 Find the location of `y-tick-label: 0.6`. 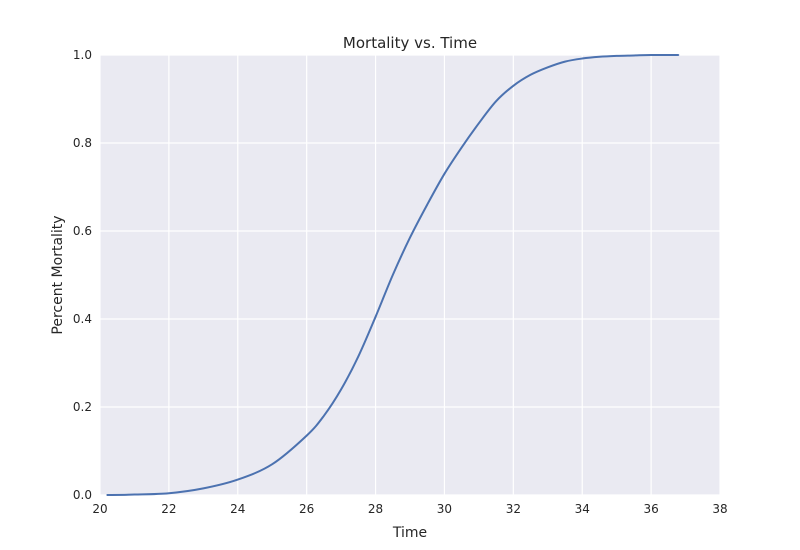

y-tick-label: 0.6 is located at coordinates (82, 231).